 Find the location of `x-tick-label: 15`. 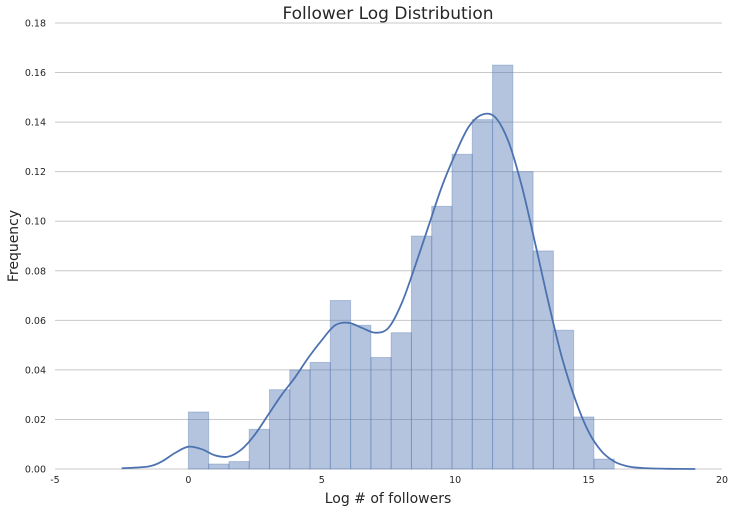

x-tick-label: 15 is located at coordinates (589, 480).